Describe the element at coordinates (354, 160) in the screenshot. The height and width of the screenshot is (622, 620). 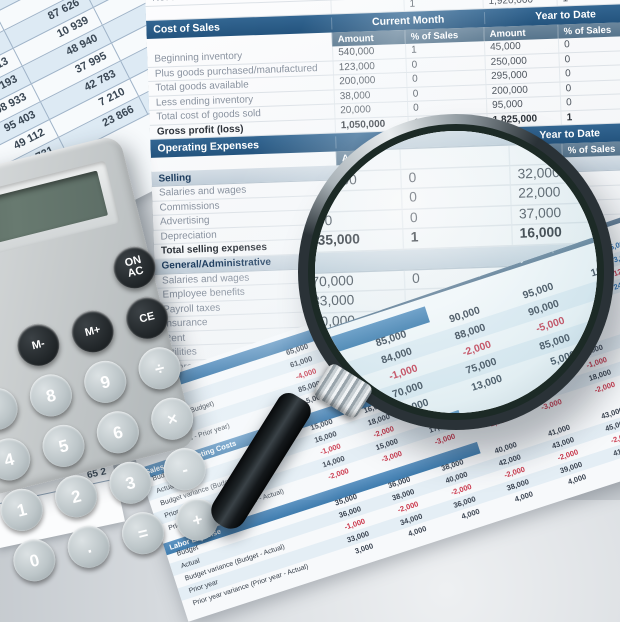
I see `cell-value: 122,000` at that location.